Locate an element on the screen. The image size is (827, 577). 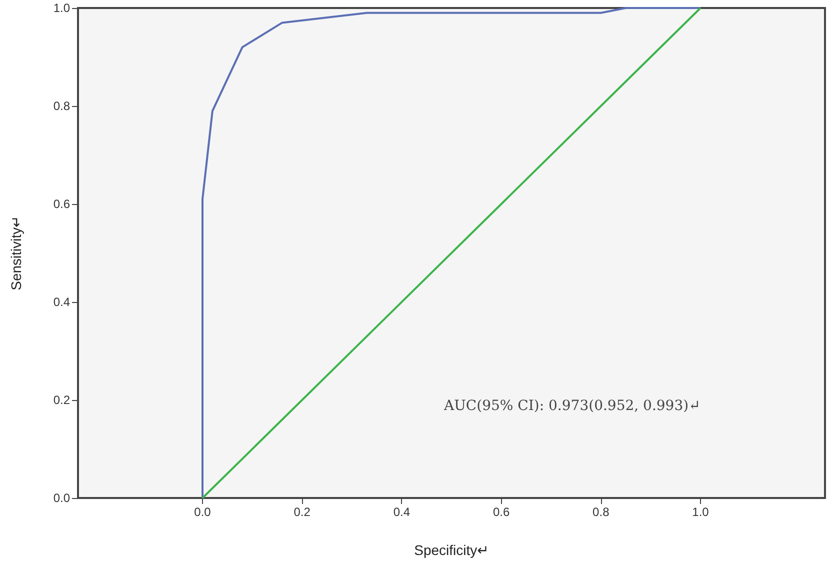
y-tick-label: 0.6 is located at coordinates (61, 204).